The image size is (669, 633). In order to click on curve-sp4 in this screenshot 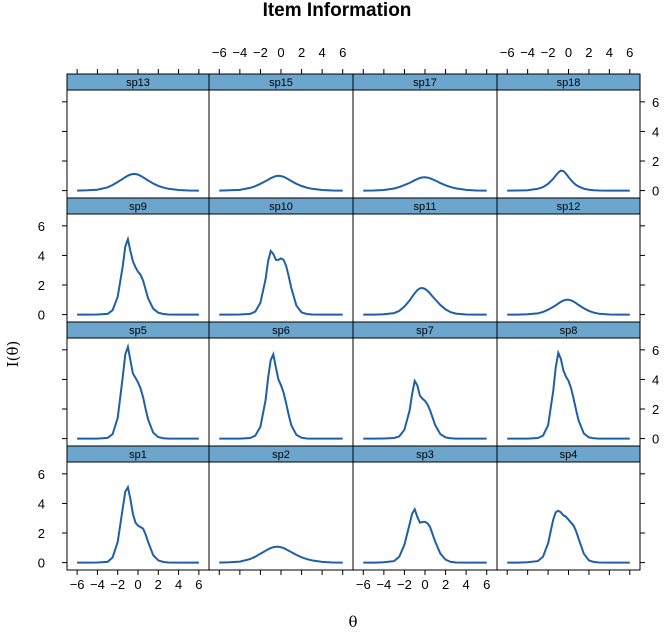, I will do `click(568, 536)`.